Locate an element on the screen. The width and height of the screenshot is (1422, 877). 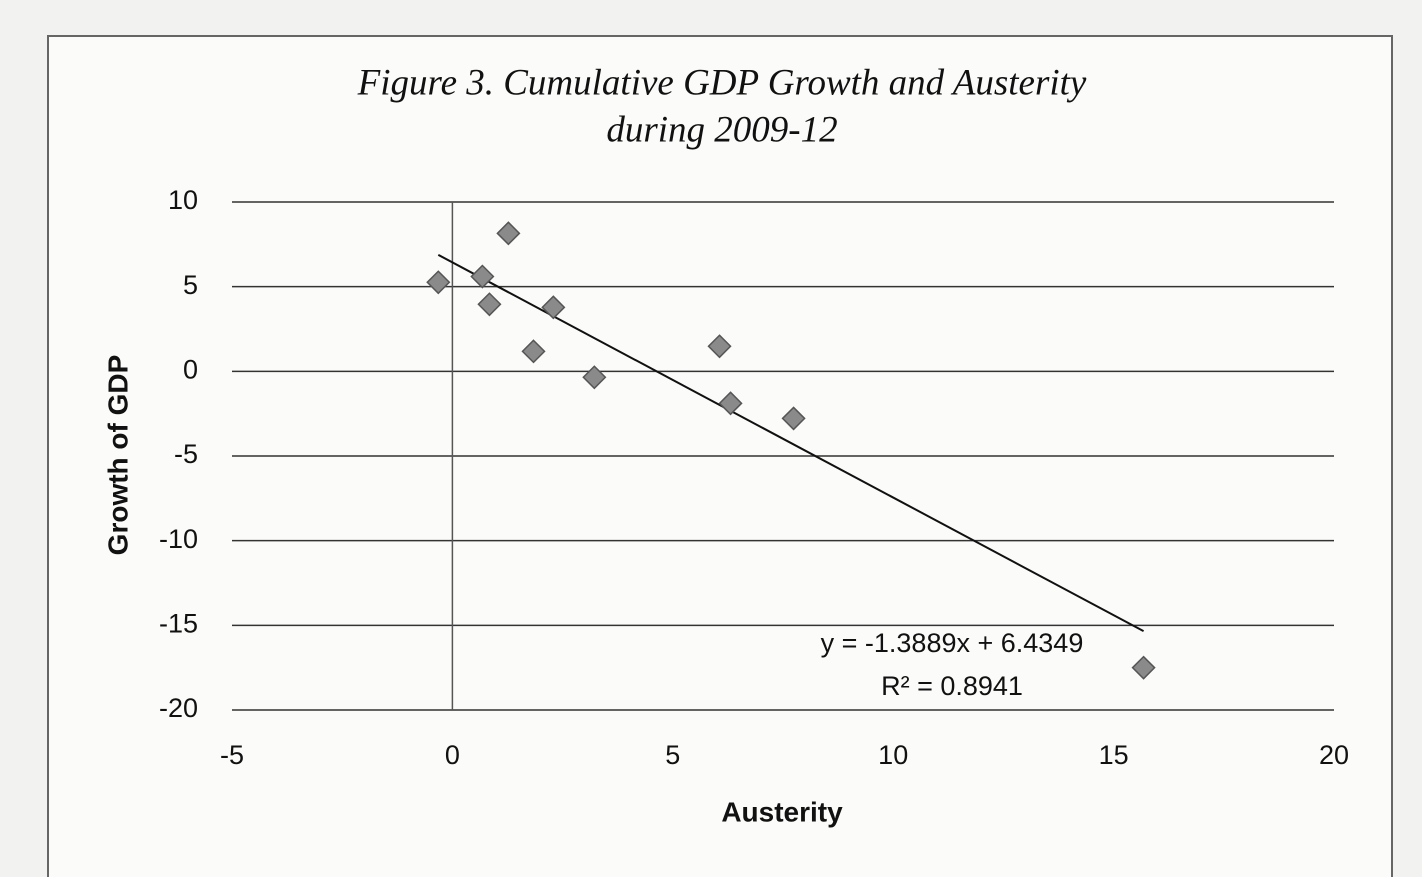
y-axis-label: Growth of GDP is located at coordinates (117, 455).